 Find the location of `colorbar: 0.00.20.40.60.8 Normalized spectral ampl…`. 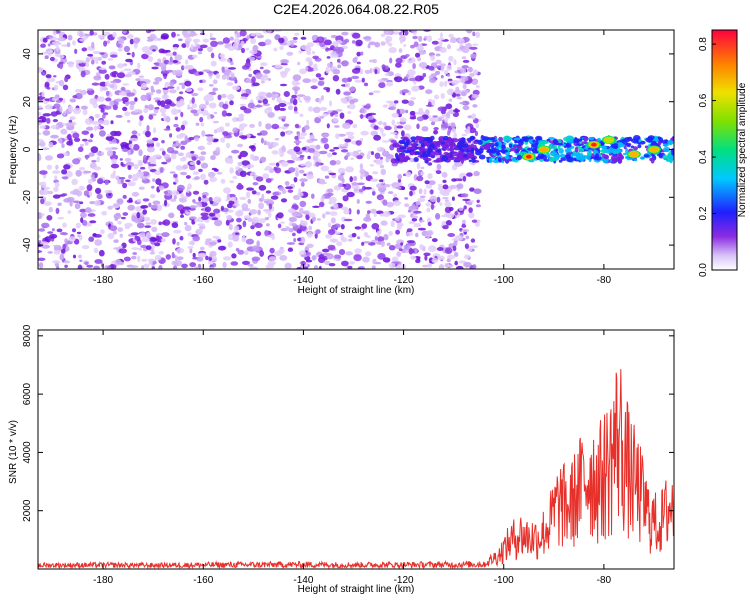

colorbar: 0.00.20.40.60.8 Normalized spectral ampl… is located at coordinates (723, 153).